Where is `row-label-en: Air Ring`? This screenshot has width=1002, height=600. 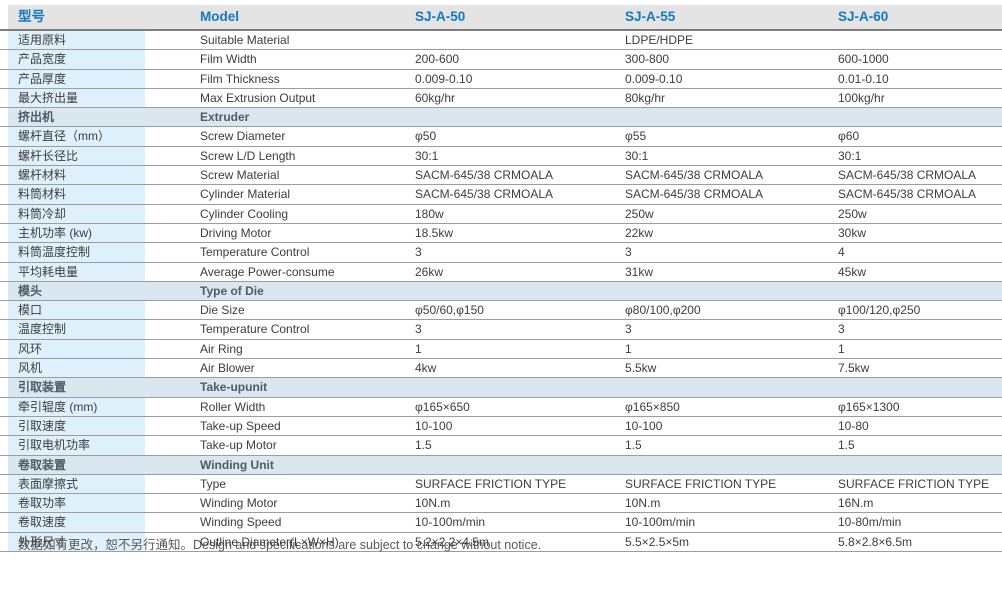
row-label-en: Air Ring is located at coordinates (221, 348).